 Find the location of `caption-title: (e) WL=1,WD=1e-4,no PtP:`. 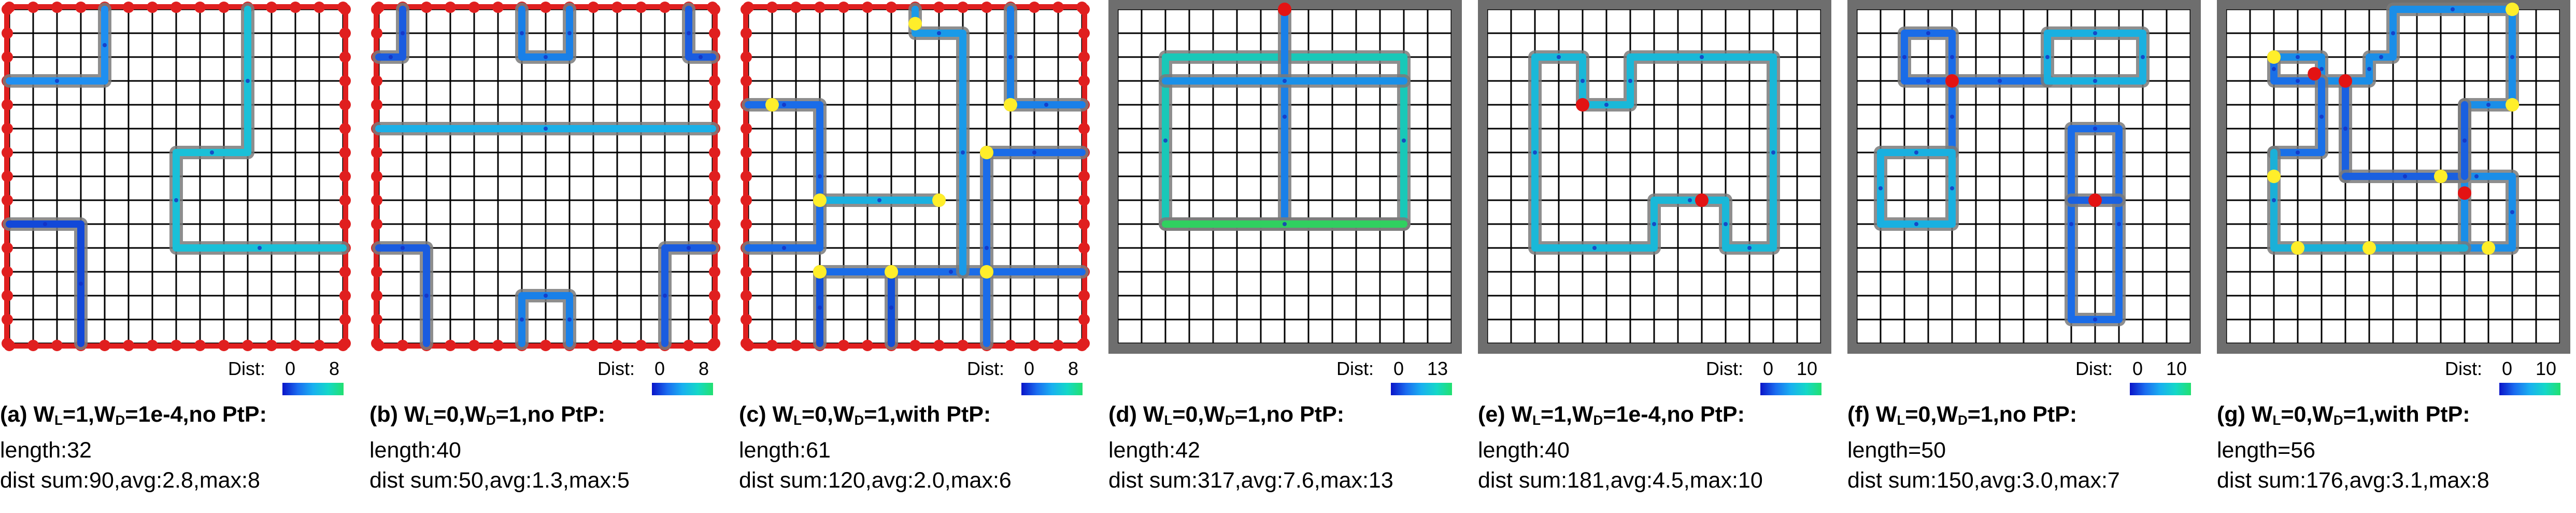

caption-title: (e) WL=1,WD=1e-4,no PtP: is located at coordinates (1662, 417).